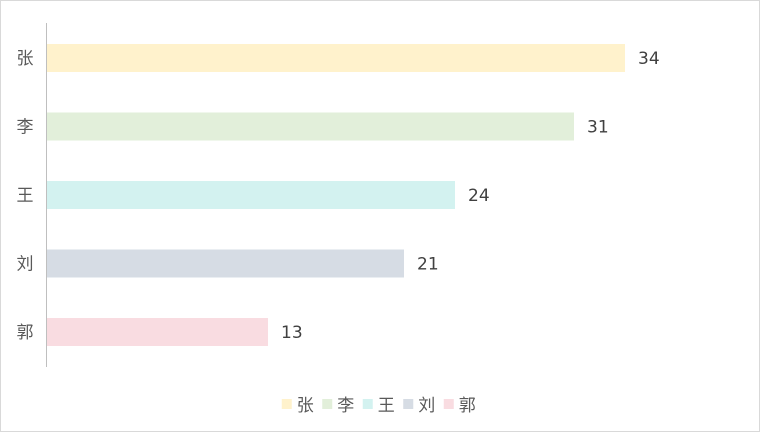 The image size is (762, 434). Describe the element at coordinates (598, 128) in the screenshot. I see `data-label: 31` at that location.